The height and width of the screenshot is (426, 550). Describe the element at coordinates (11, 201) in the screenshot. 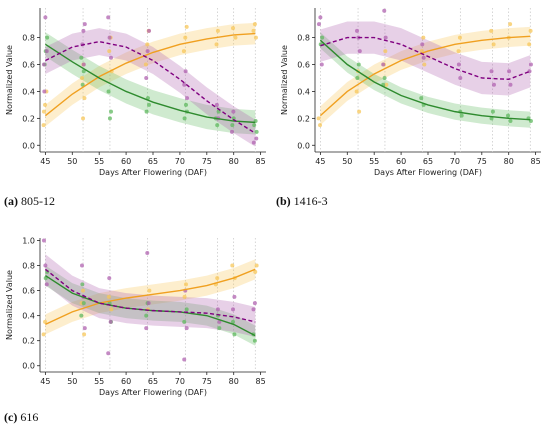

I see `caption-a-tag: (a)` at that location.